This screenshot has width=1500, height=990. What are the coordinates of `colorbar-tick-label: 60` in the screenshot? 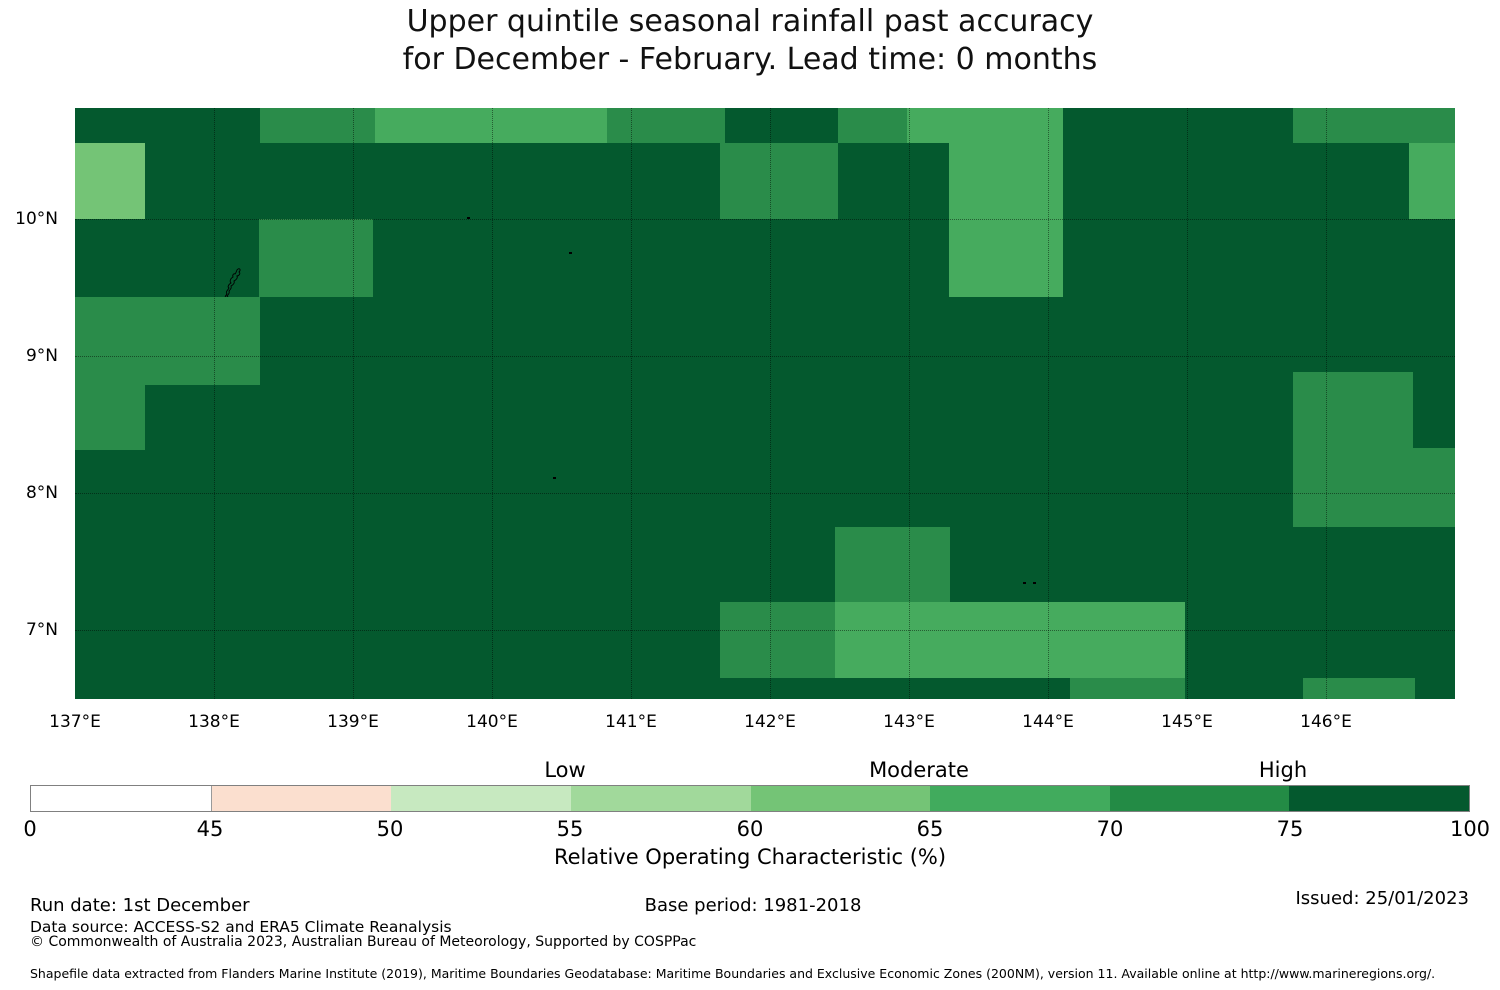 It's located at (750, 829).